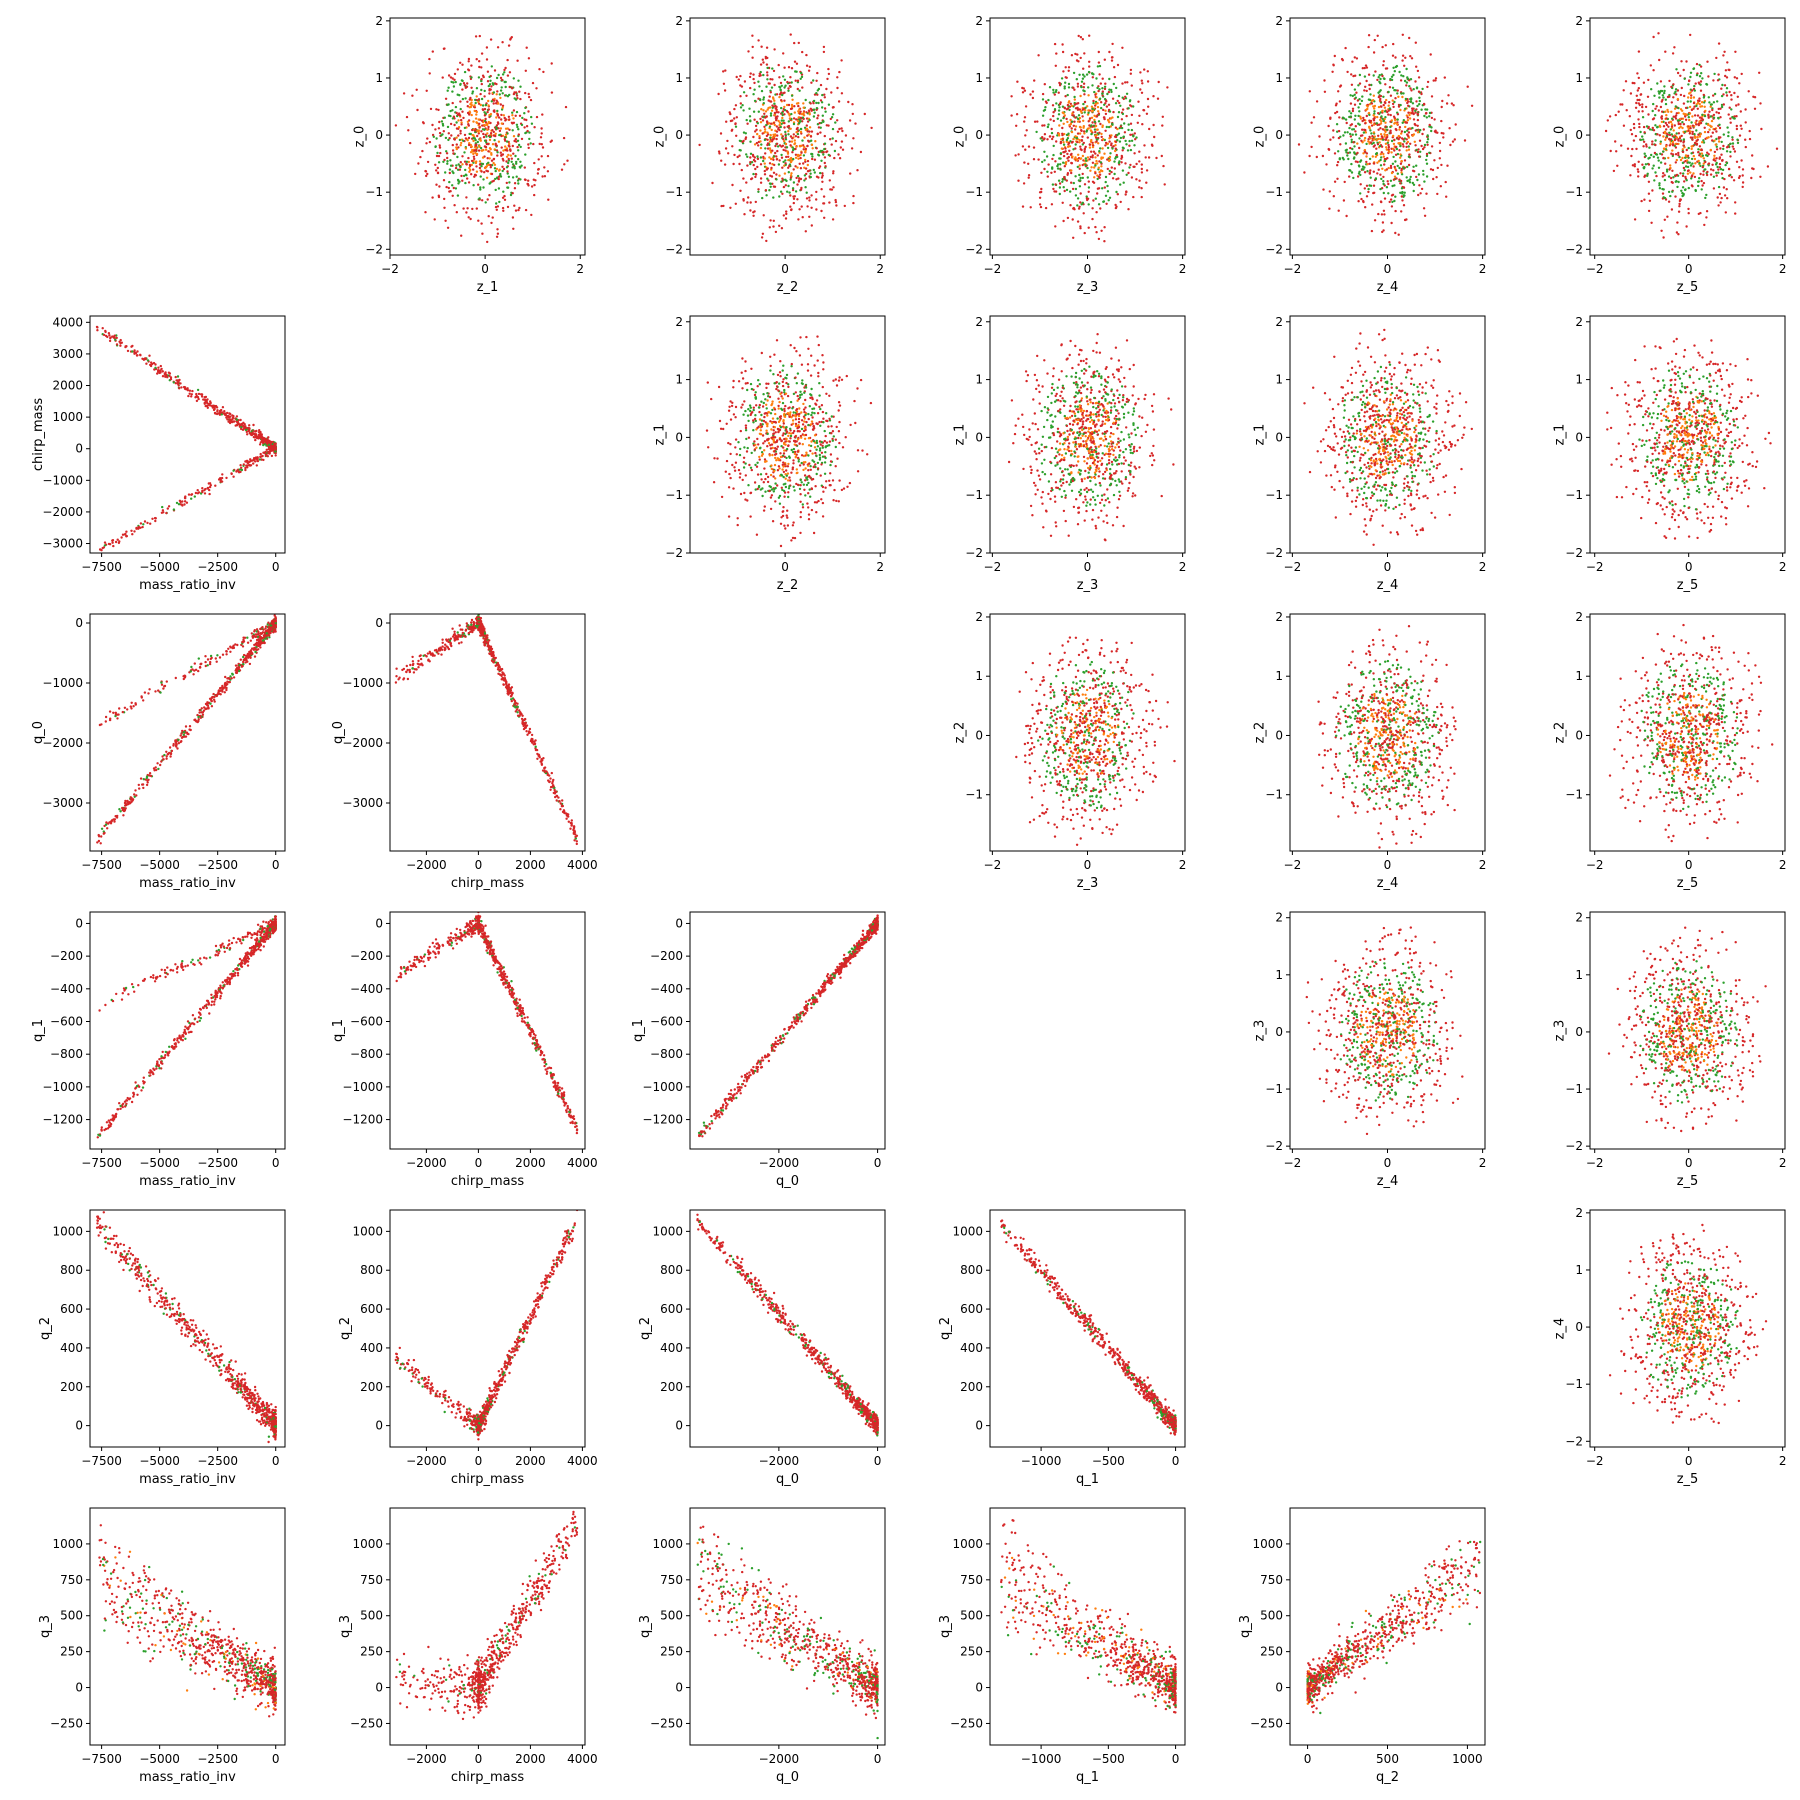  I want to click on y-axis-label: z_0, so click(960, 137).